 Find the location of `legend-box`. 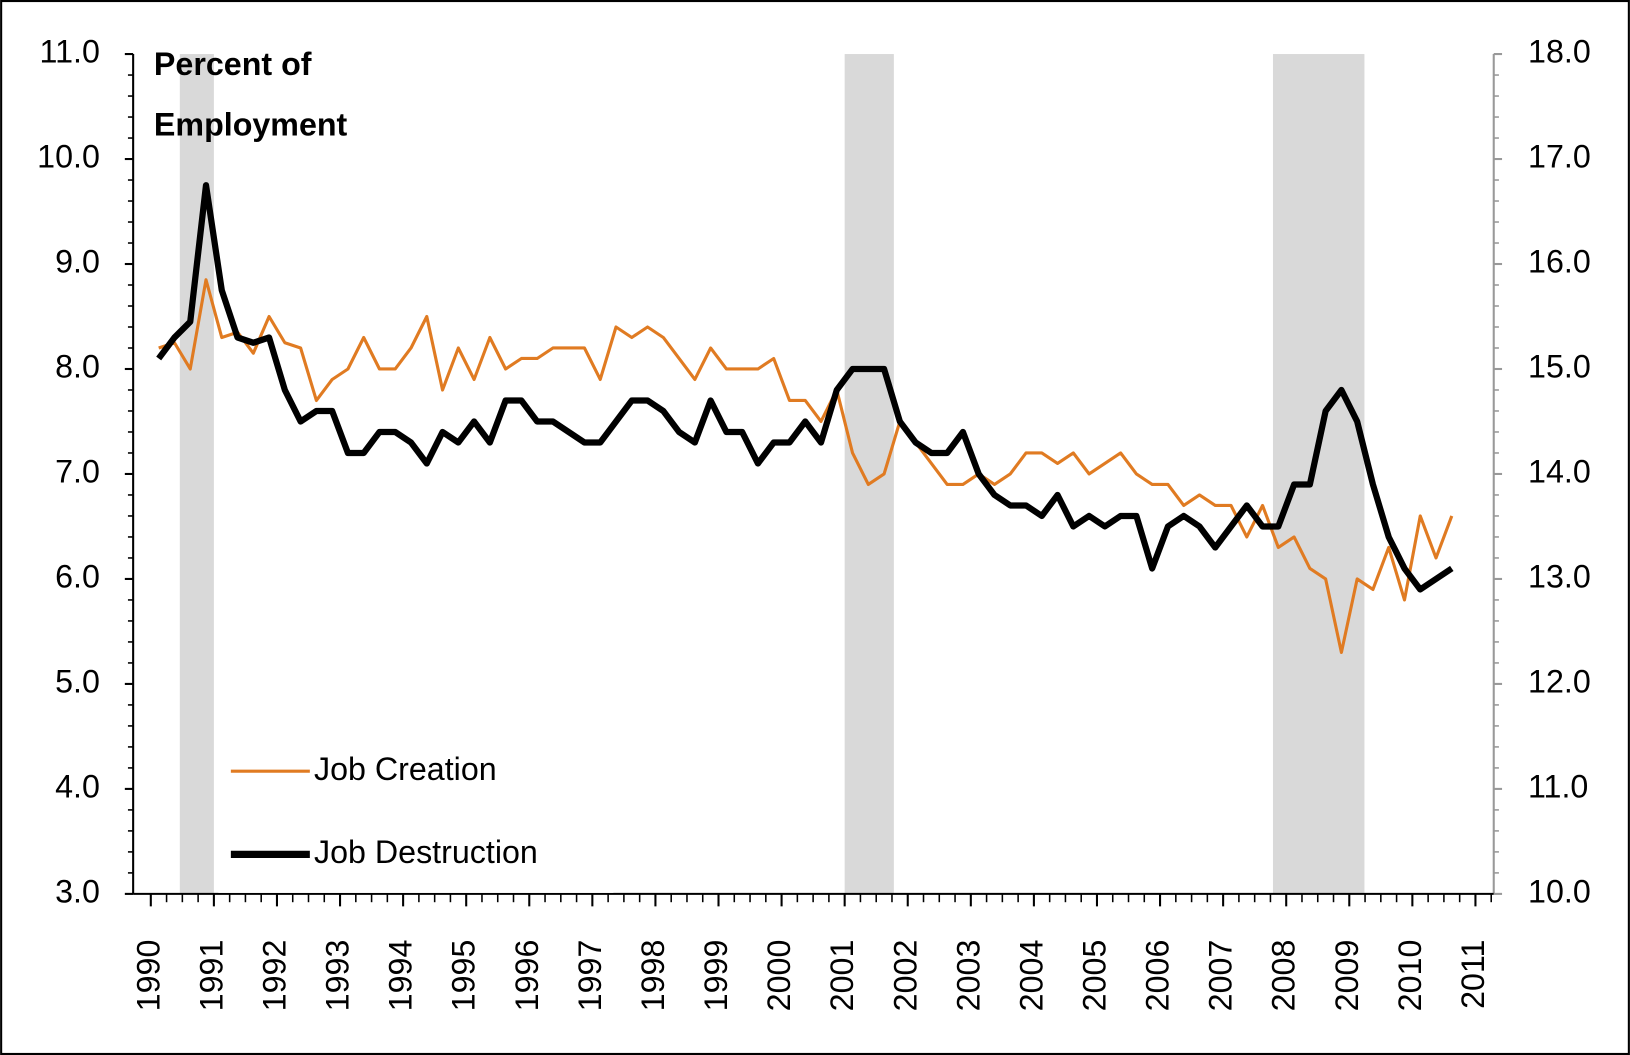

legend-box is located at coordinates (416, 812).